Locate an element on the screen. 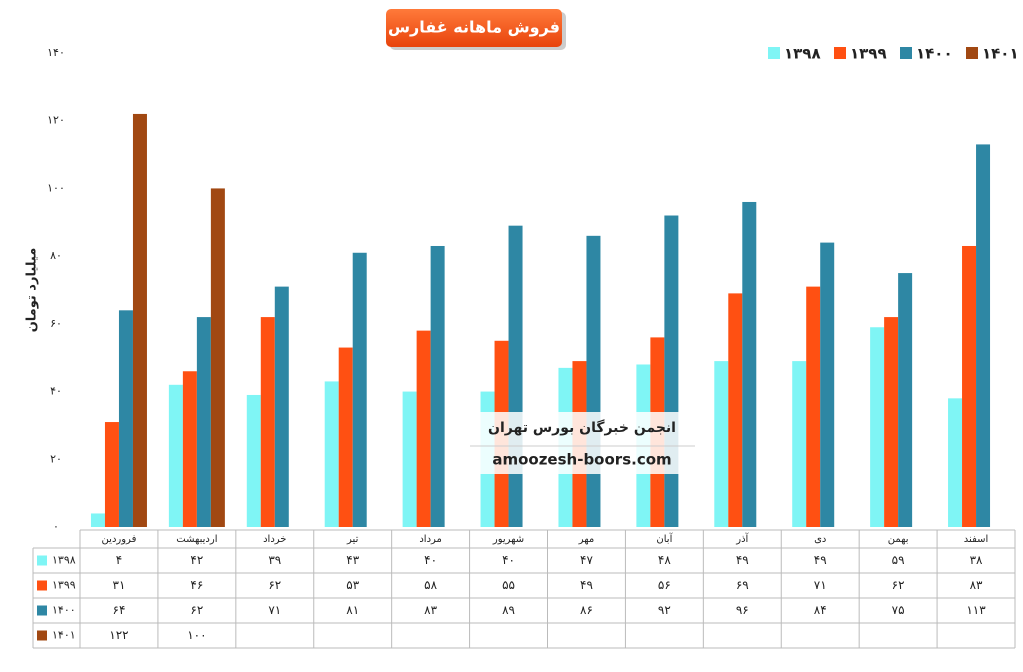  y-tick-label: ۶۰ is located at coordinates (56, 323).